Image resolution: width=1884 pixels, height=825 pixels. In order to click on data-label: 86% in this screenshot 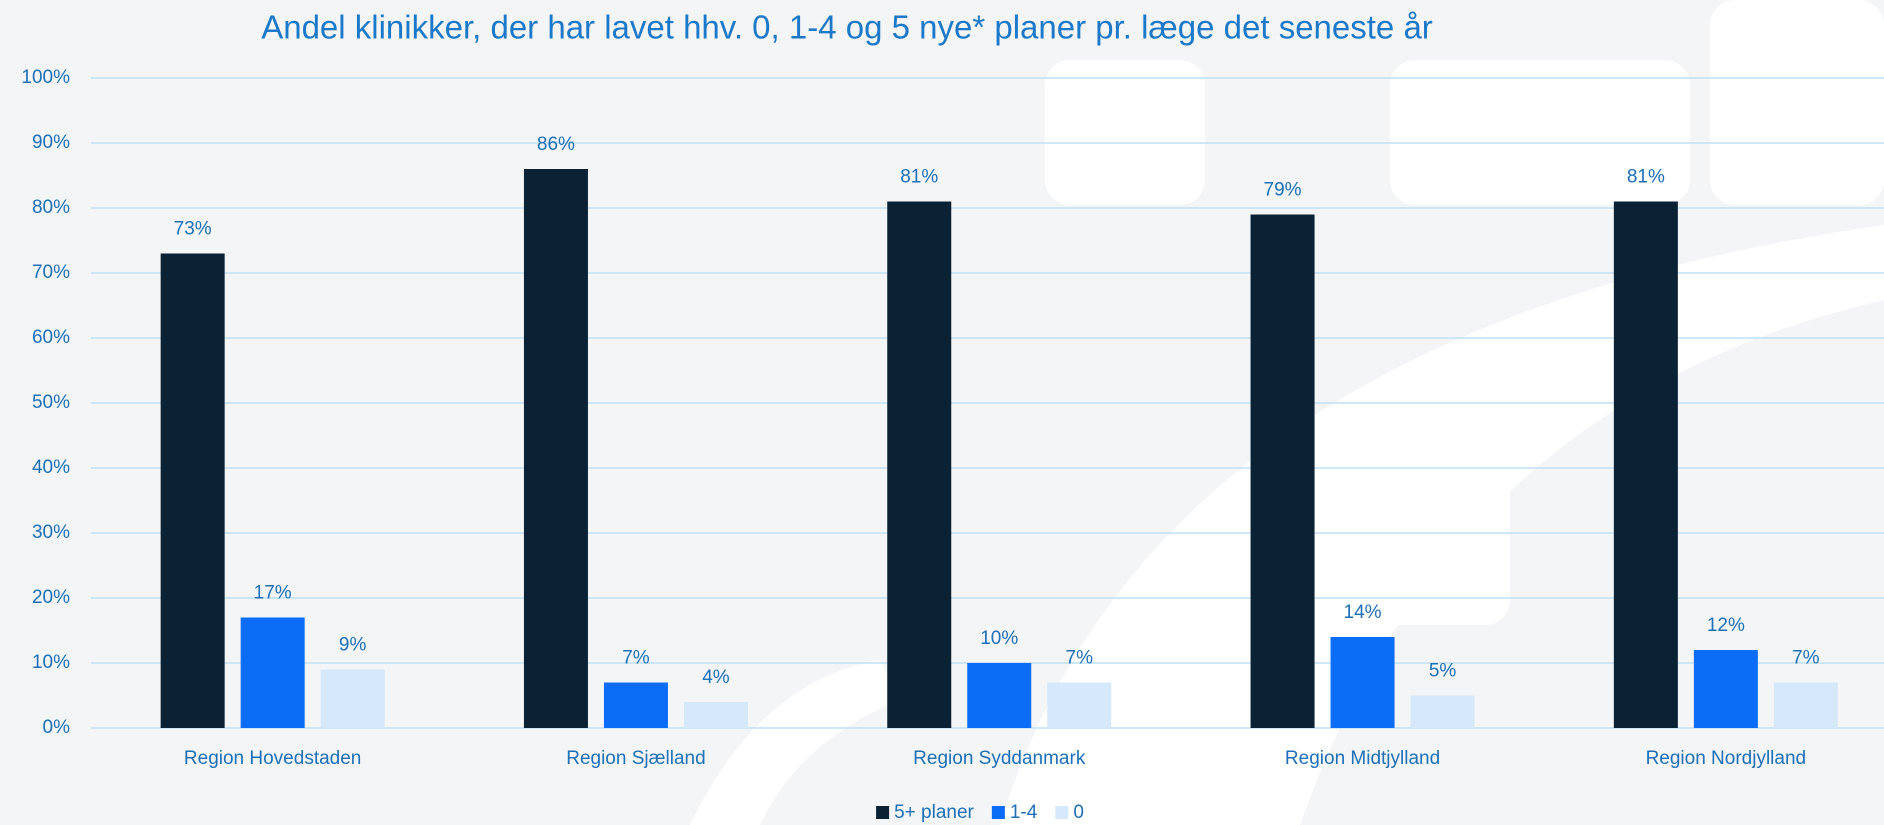, I will do `click(556, 144)`.